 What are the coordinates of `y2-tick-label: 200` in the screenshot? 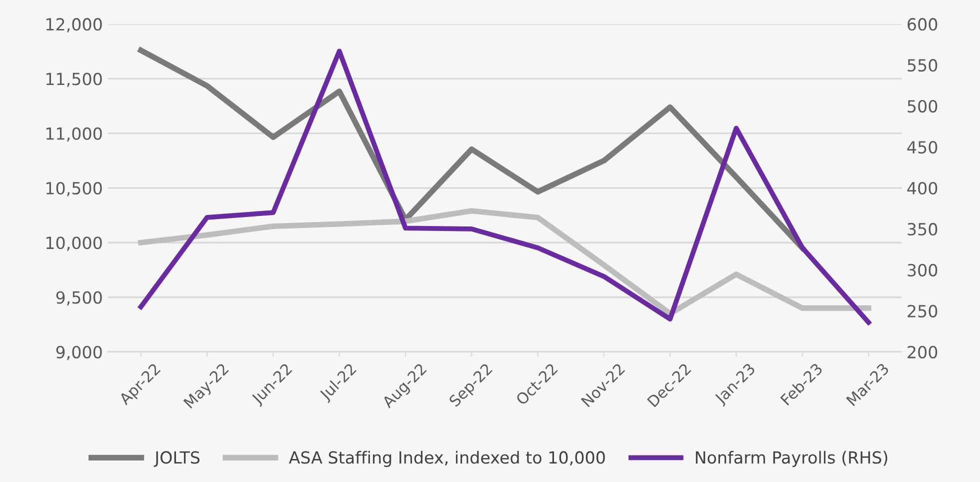 It's located at (923, 352).